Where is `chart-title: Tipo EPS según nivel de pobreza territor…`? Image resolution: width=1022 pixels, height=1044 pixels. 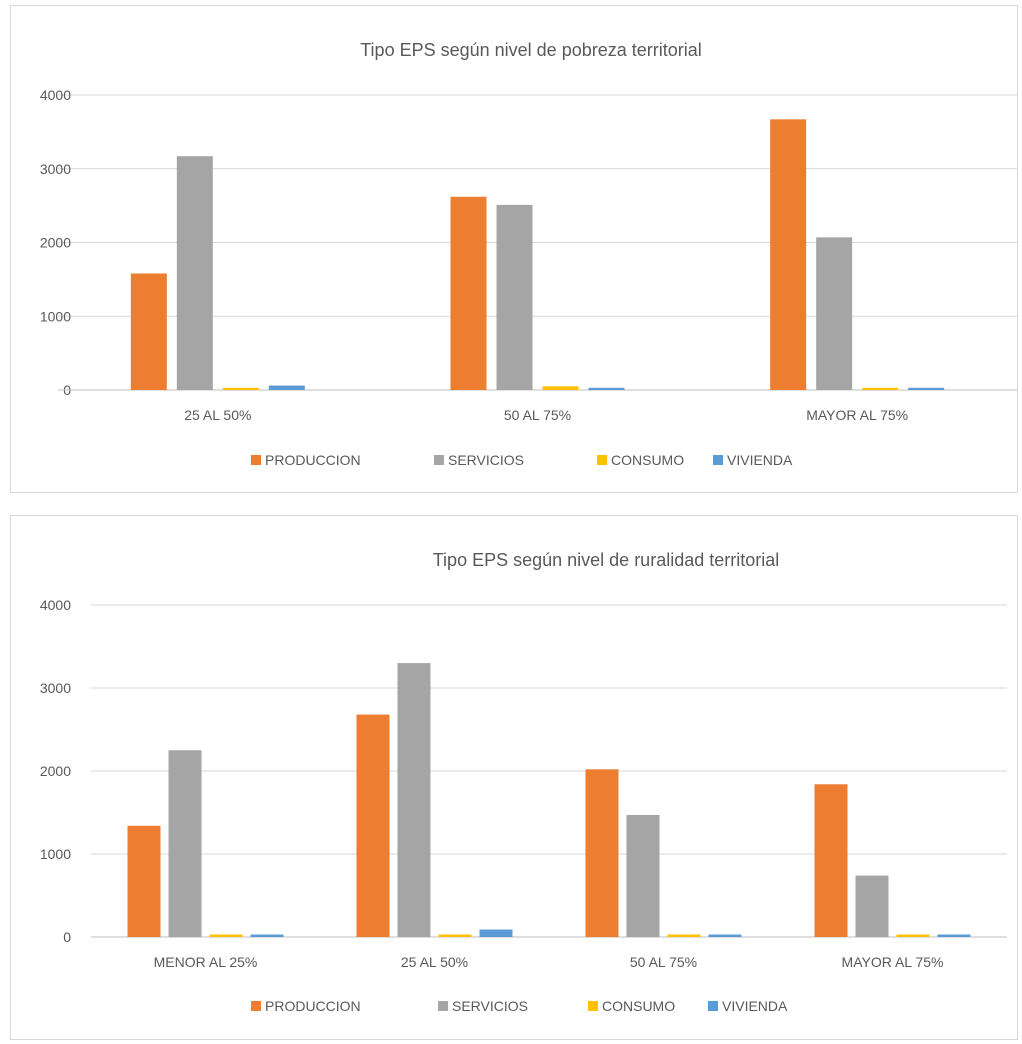
chart-title: Tipo EPS según nivel de pobreza territor… is located at coordinates (531, 50).